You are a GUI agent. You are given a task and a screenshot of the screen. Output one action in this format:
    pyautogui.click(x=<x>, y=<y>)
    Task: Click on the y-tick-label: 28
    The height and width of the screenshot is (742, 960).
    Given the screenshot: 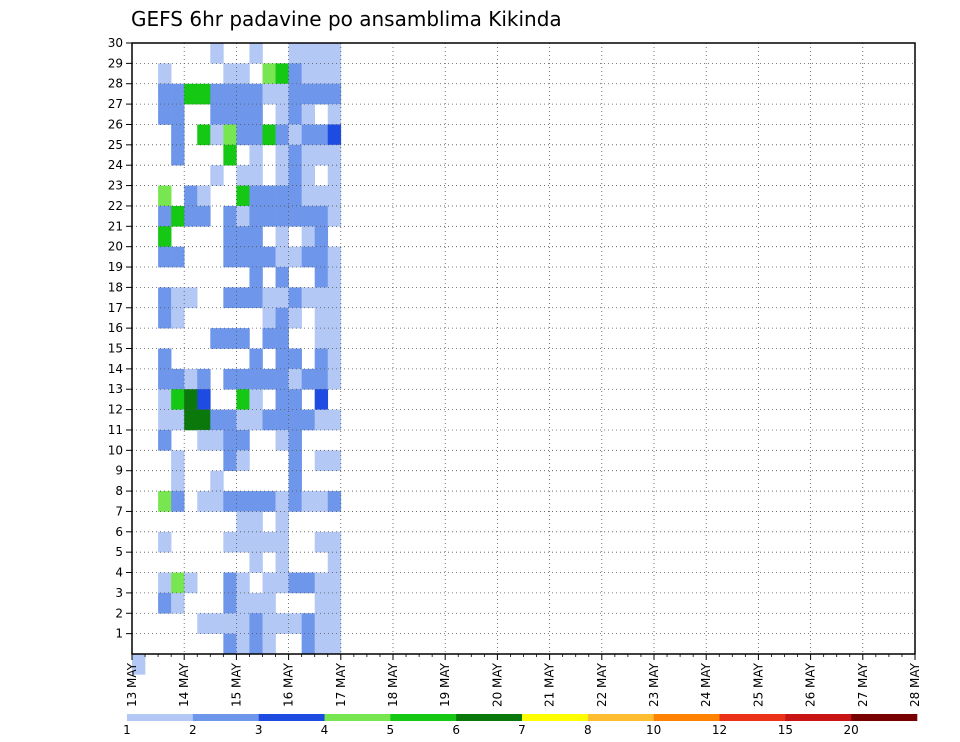 What is the action you would take?
    pyautogui.click(x=115, y=84)
    